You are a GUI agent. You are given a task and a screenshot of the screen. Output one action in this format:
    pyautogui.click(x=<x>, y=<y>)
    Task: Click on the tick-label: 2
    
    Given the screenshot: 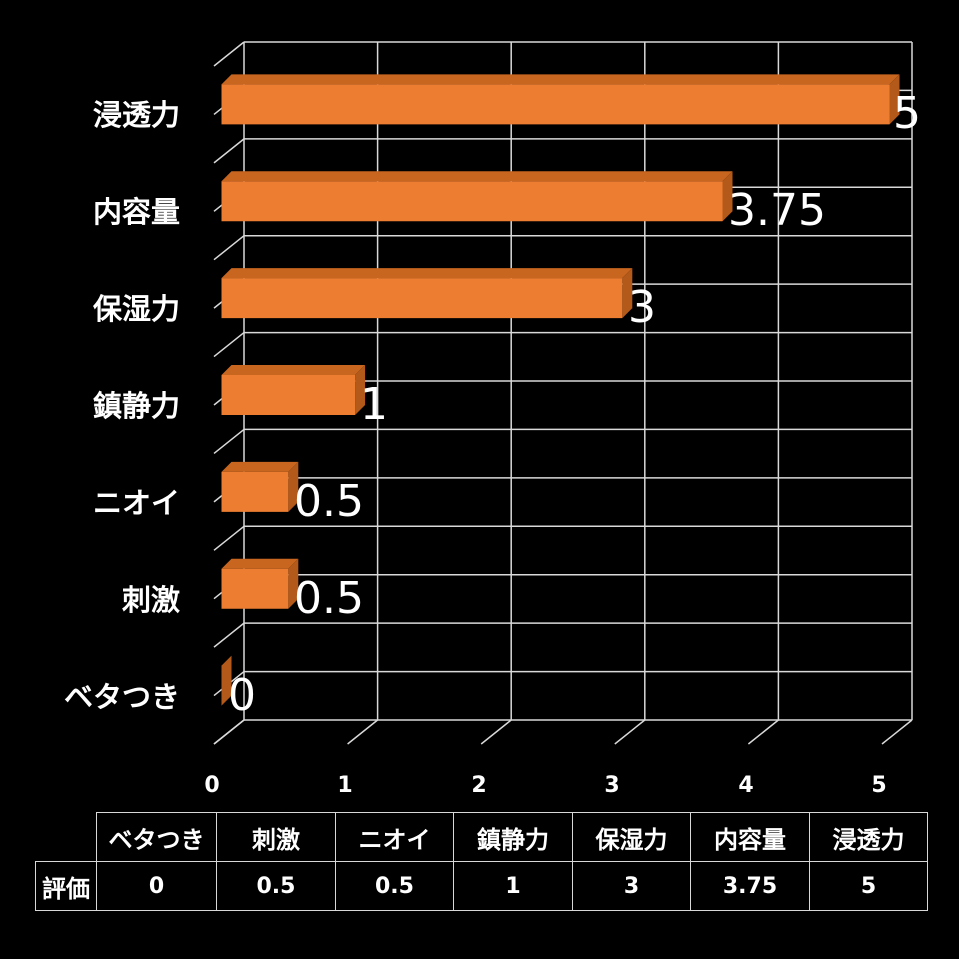 What is the action you would take?
    pyautogui.click(x=479, y=785)
    